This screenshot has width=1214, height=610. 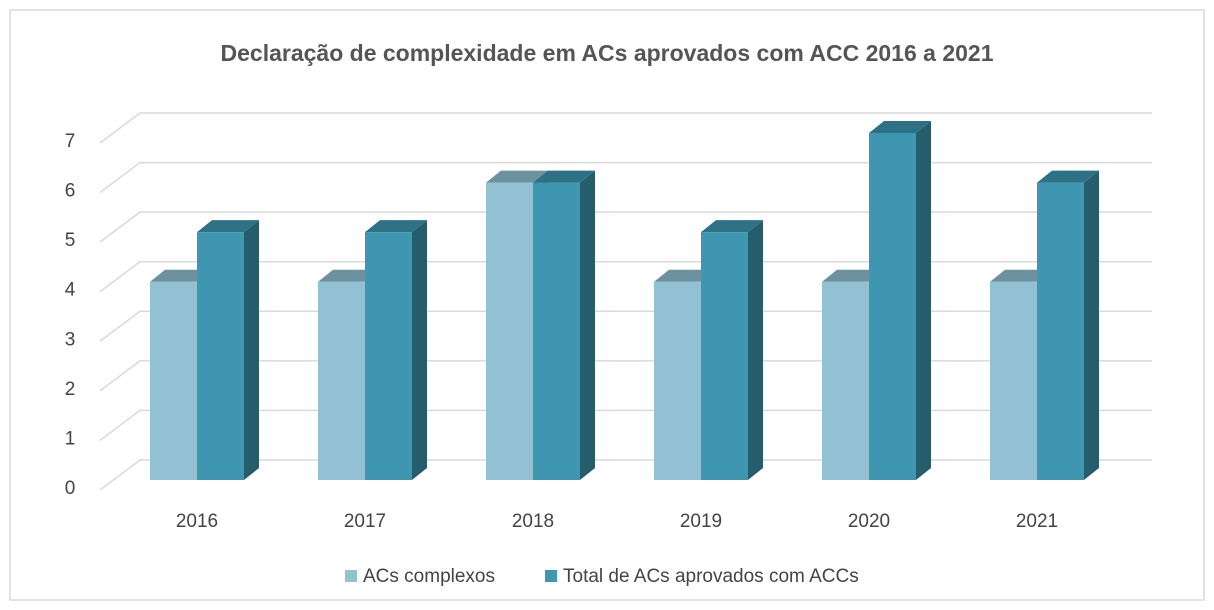 What do you see at coordinates (701, 521) in the screenshot?
I see `x-tick-label: 2019` at bounding box center [701, 521].